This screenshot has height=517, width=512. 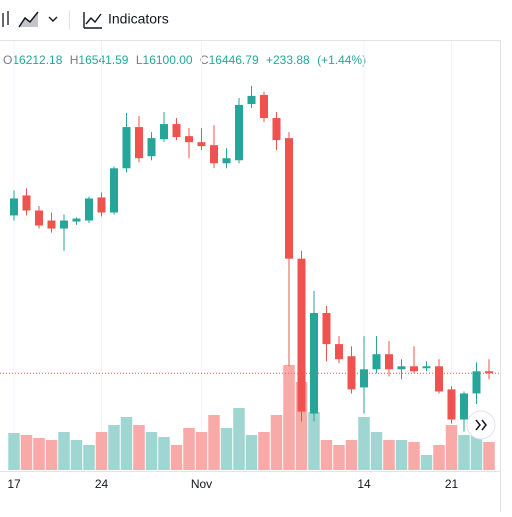 I want to click on h-label: H, so click(x=74, y=60).